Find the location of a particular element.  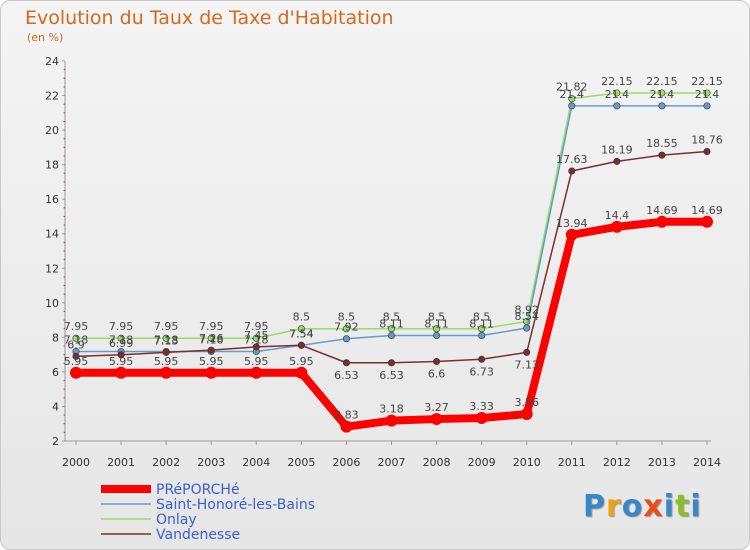

data-label: 14.4 is located at coordinates (617, 215).